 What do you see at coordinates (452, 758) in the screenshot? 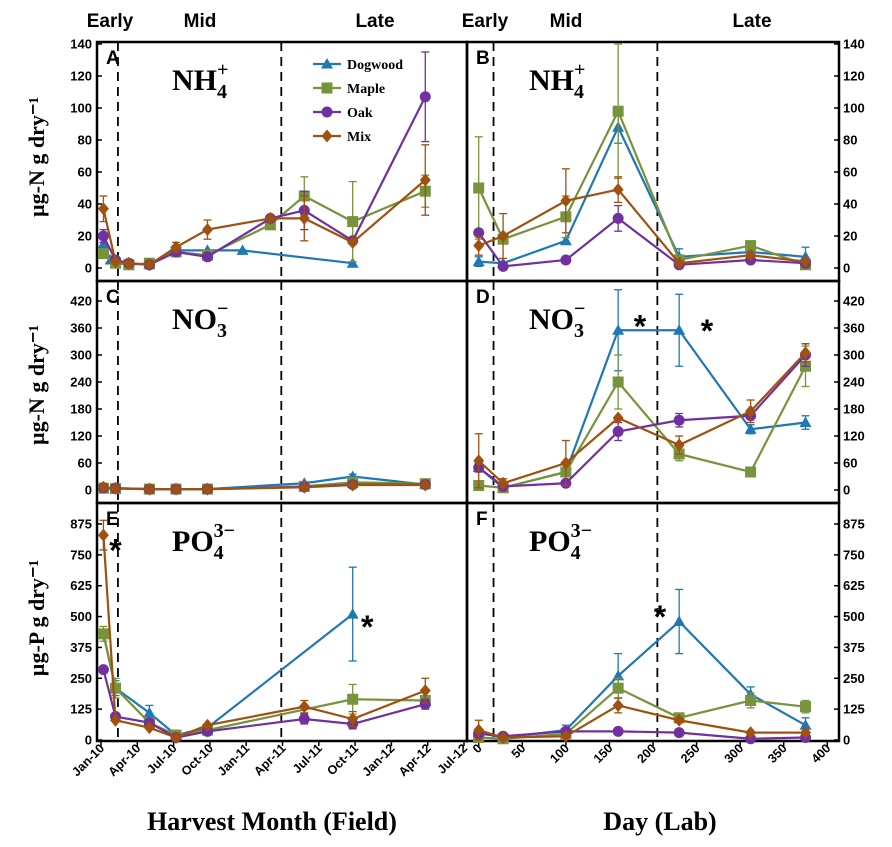
I see `x-tick-label: Jul-12` at bounding box center [452, 758].